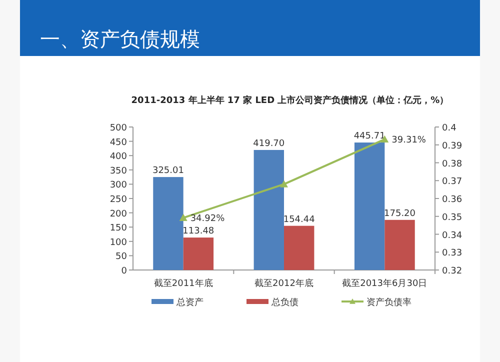  I want to click on y-tick-label: 100, so click(119, 243).